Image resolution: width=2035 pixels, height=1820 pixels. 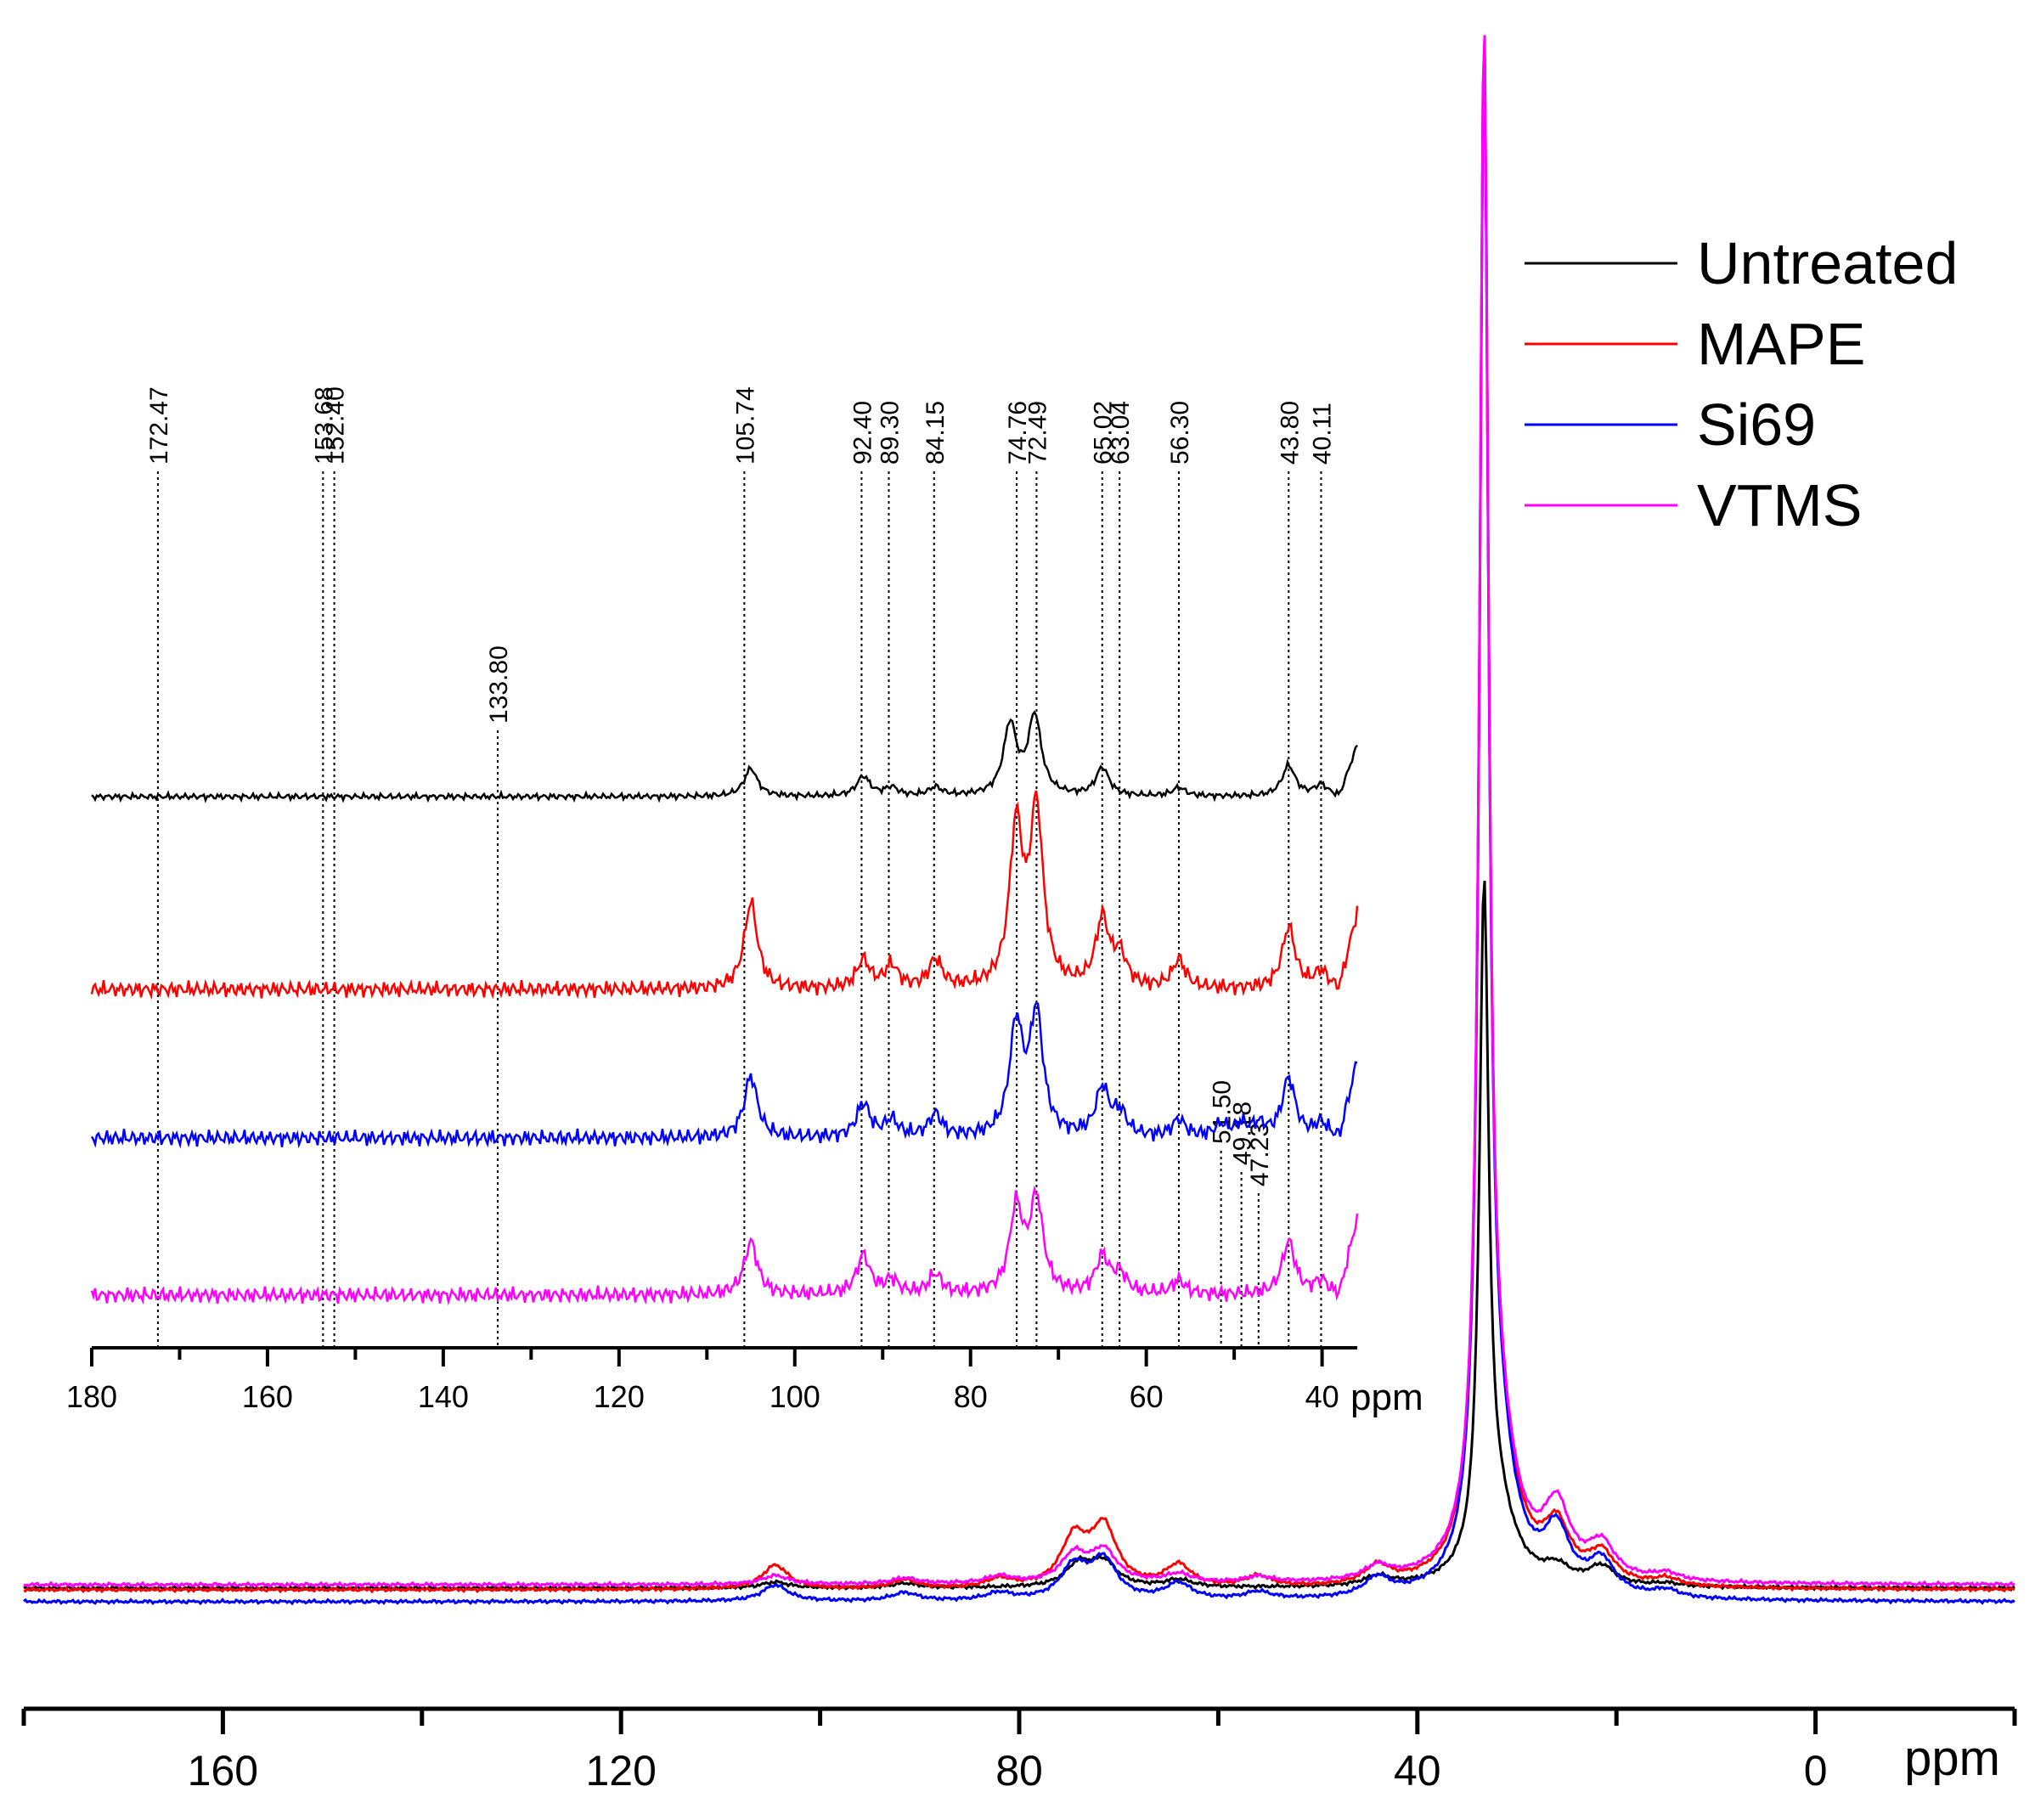 What do you see at coordinates (267, 1396) in the screenshot?
I see `inset-tick-label: 160` at bounding box center [267, 1396].